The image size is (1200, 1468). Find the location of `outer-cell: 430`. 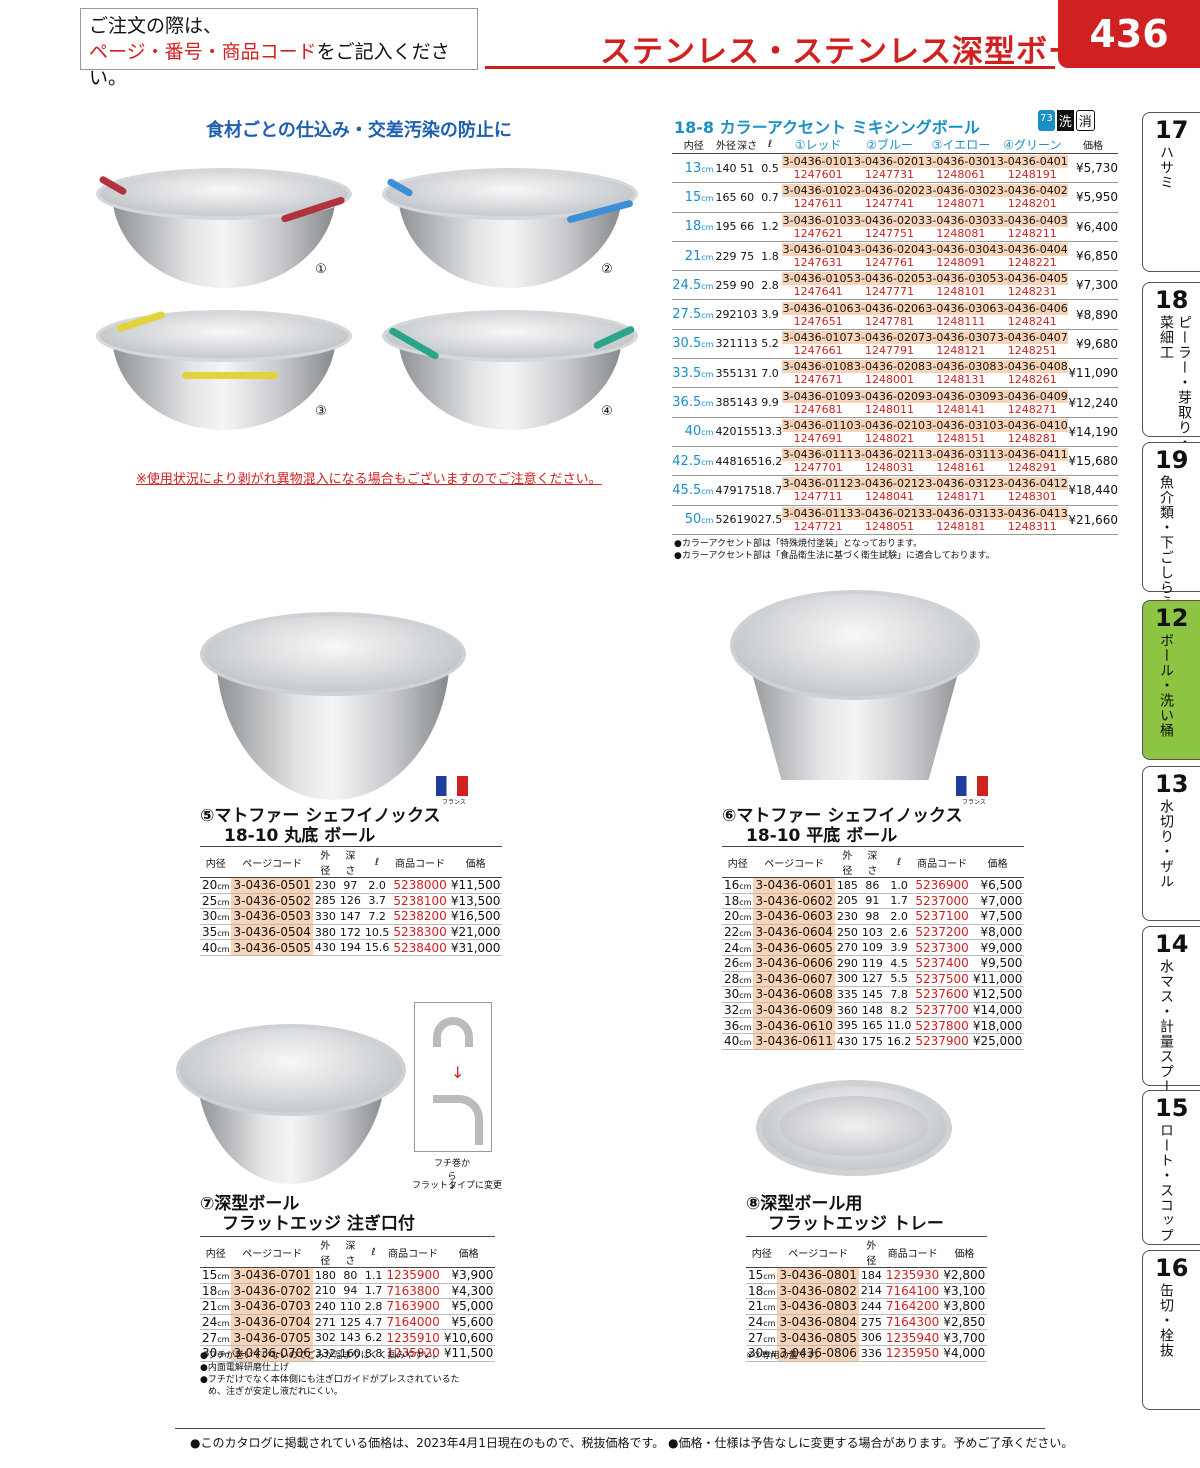

outer-cell: 430 is located at coordinates (847, 1041).